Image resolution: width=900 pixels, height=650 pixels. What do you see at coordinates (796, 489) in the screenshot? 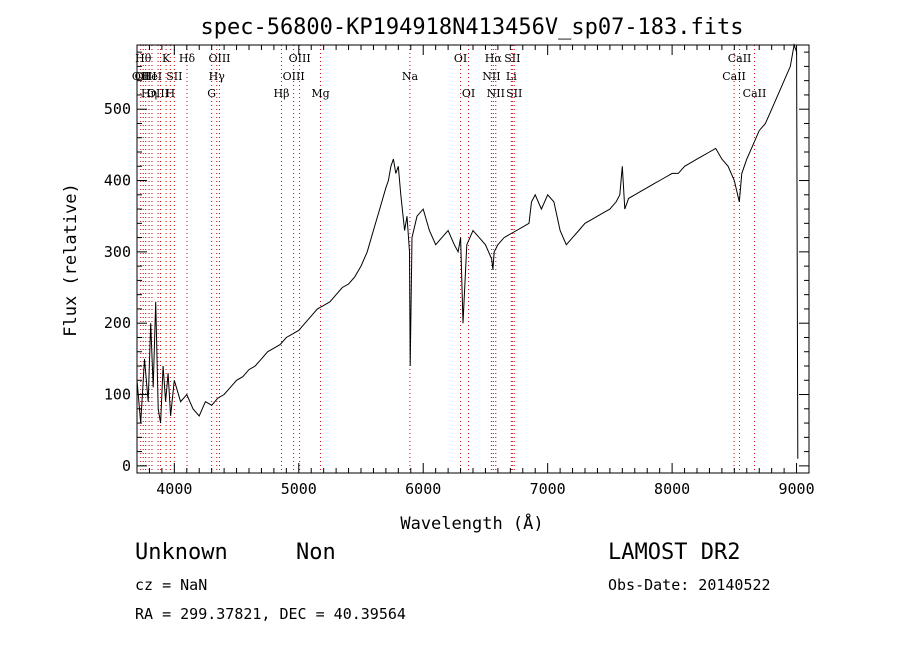
I see `x-tick-label: 9000` at bounding box center [796, 489].